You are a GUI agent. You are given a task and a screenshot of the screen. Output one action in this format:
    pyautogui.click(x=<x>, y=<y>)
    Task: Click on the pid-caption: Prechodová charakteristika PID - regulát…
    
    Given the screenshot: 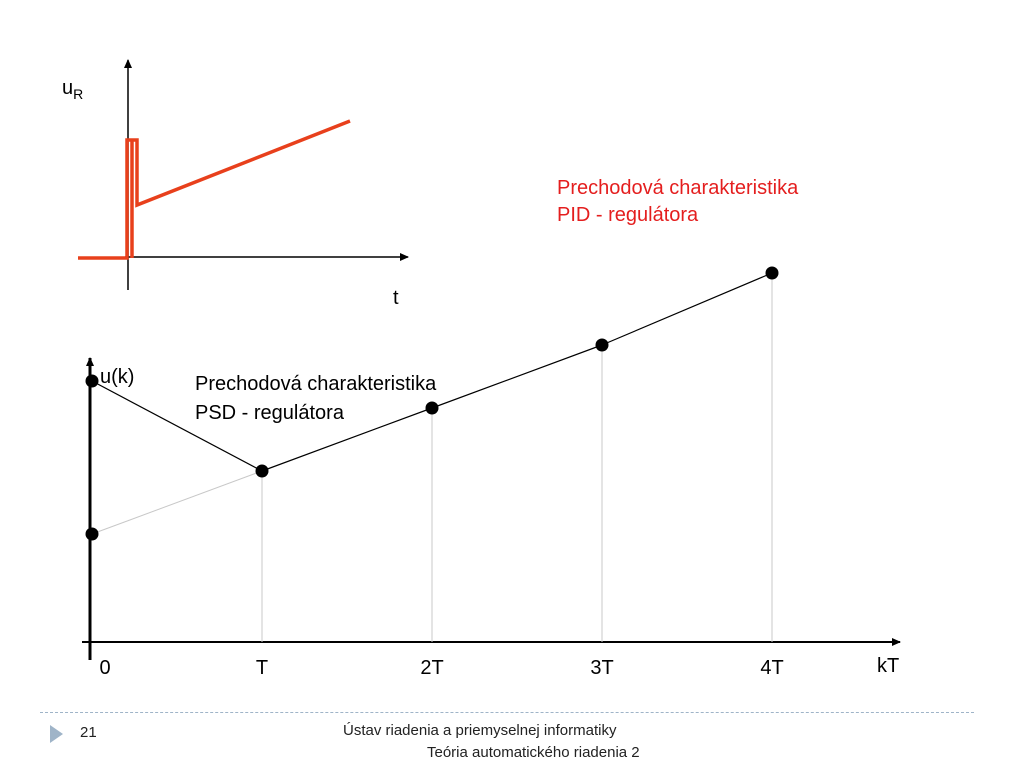 What is the action you would take?
    pyautogui.click(x=677, y=202)
    